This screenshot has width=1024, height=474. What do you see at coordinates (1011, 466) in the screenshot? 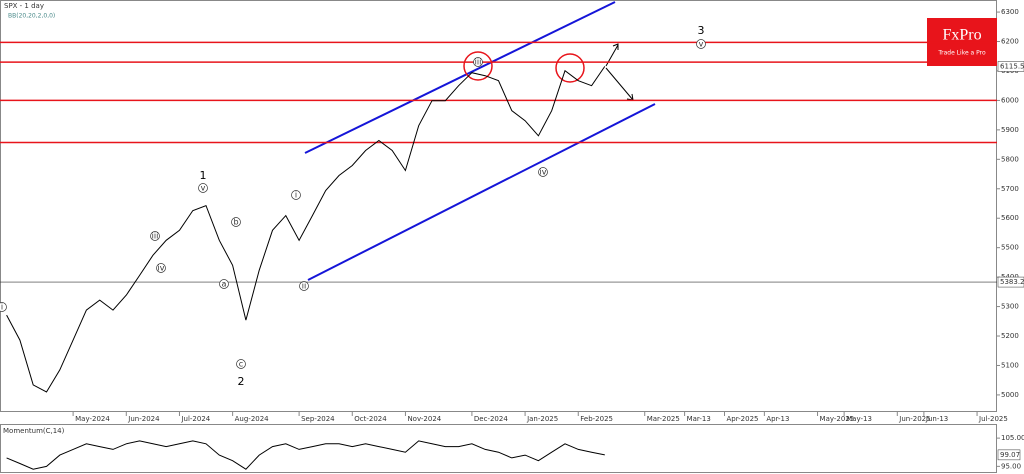
I see `y-tick-label: 95.00` at bounding box center [1011, 466].